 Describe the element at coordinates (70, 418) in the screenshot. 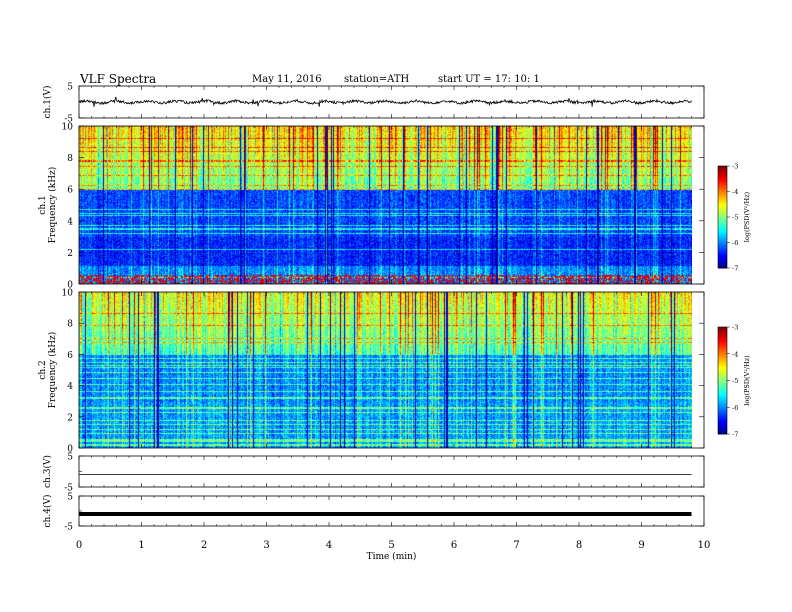

I see `y-tick-label: 2` at that location.